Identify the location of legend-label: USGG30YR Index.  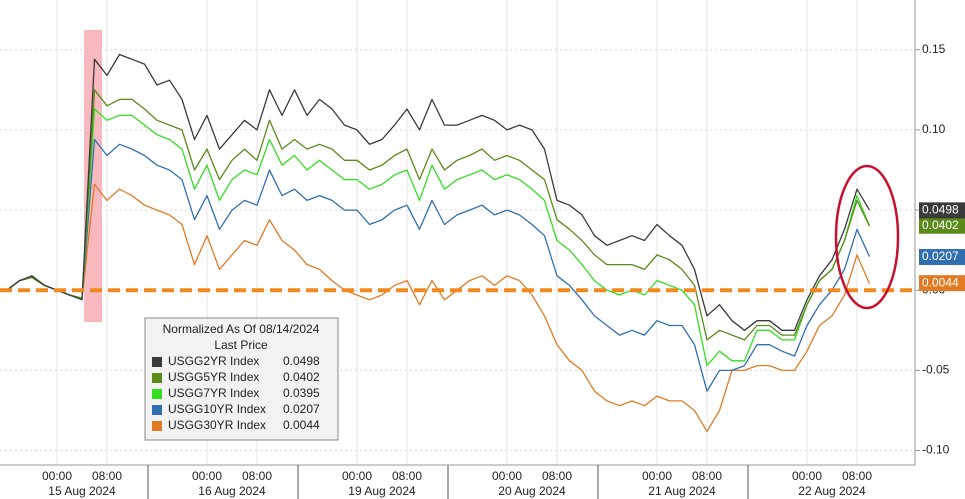
(217, 425).